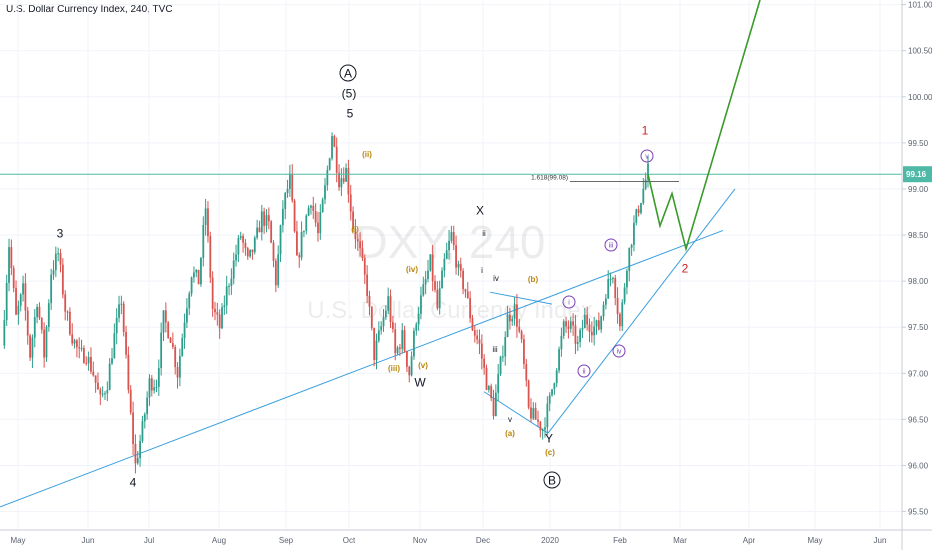  Describe the element at coordinates (920, 97) in the screenshot. I see `y-tick-label: 100.00` at that location.